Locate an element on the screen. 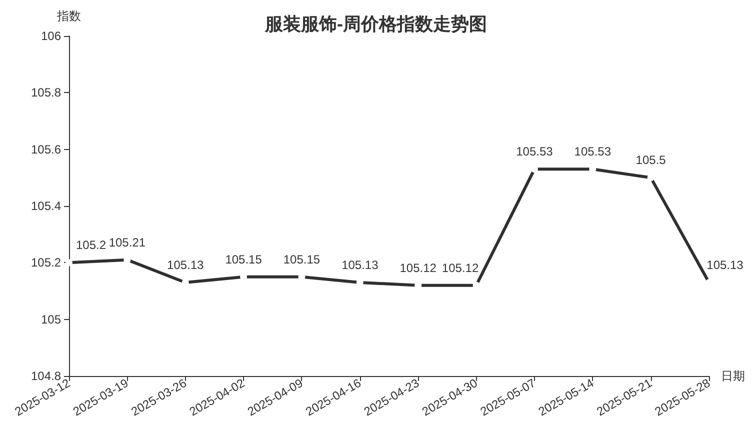  y-tick-label: 106 is located at coordinates (51, 36).